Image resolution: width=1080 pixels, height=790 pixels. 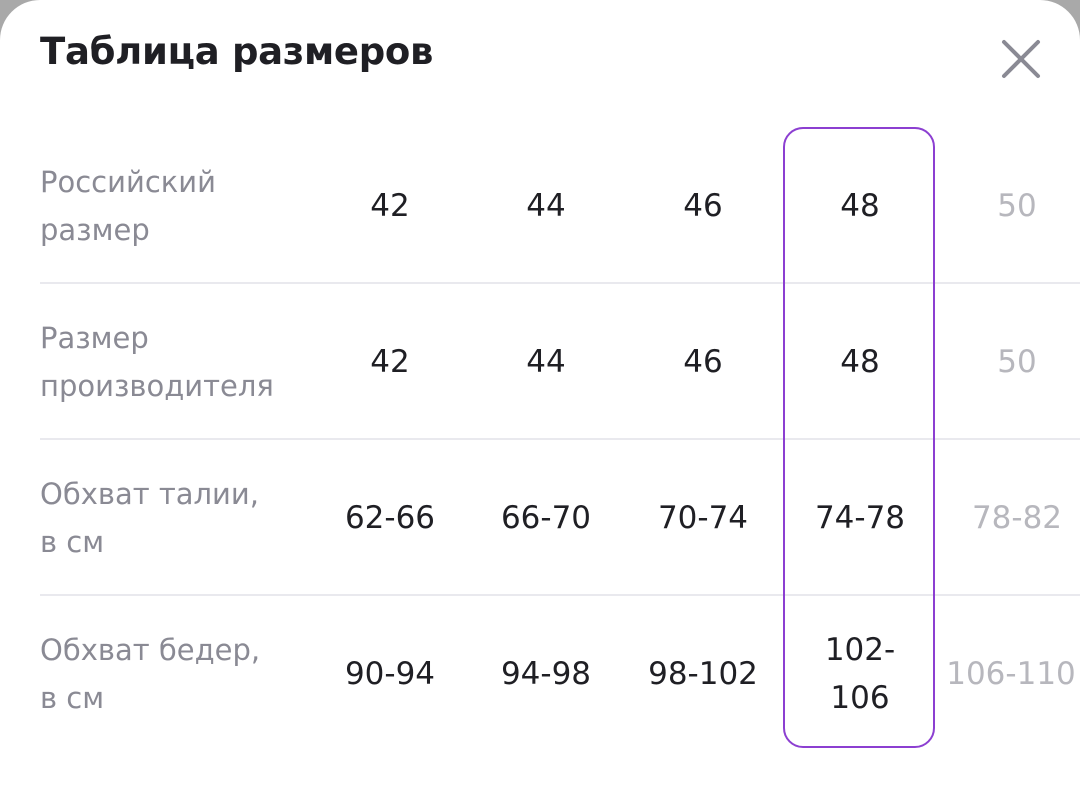 I want to click on close-button, so click(x=1021, y=59).